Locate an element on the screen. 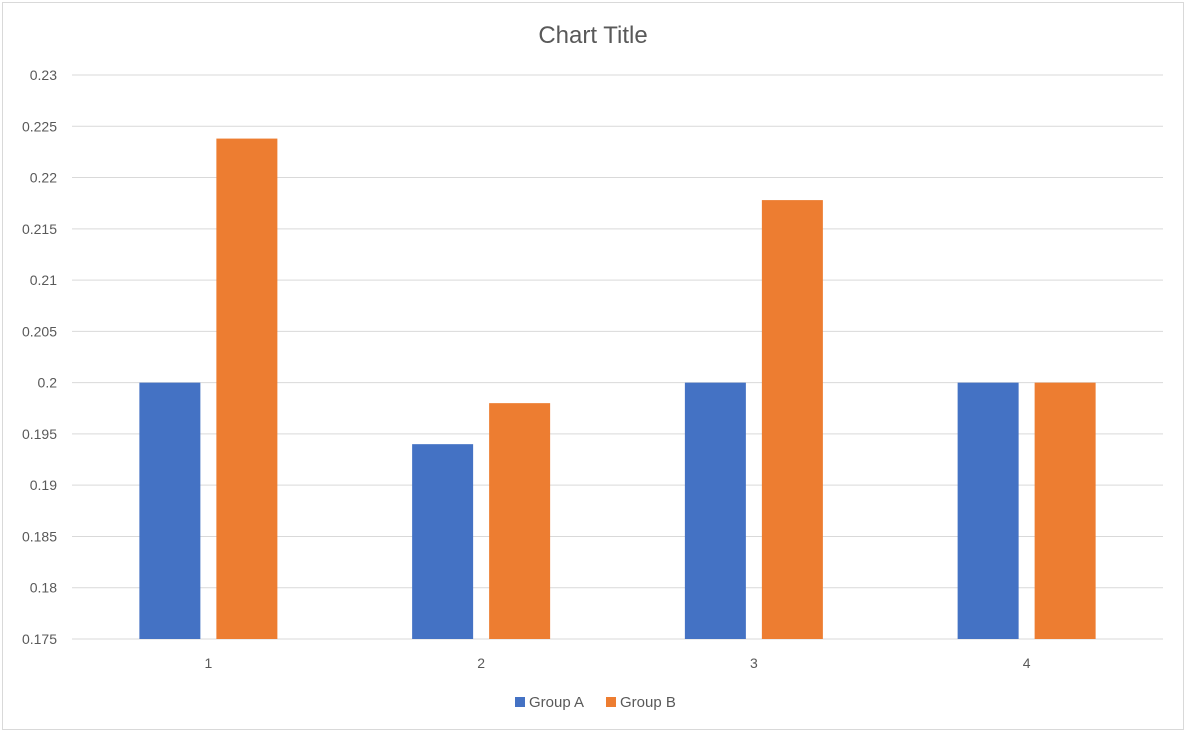 The height and width of the screenshot is (732, 1186). x-axis-tick-labels: 1 2 3 4 is located at coordinates (617, 663).